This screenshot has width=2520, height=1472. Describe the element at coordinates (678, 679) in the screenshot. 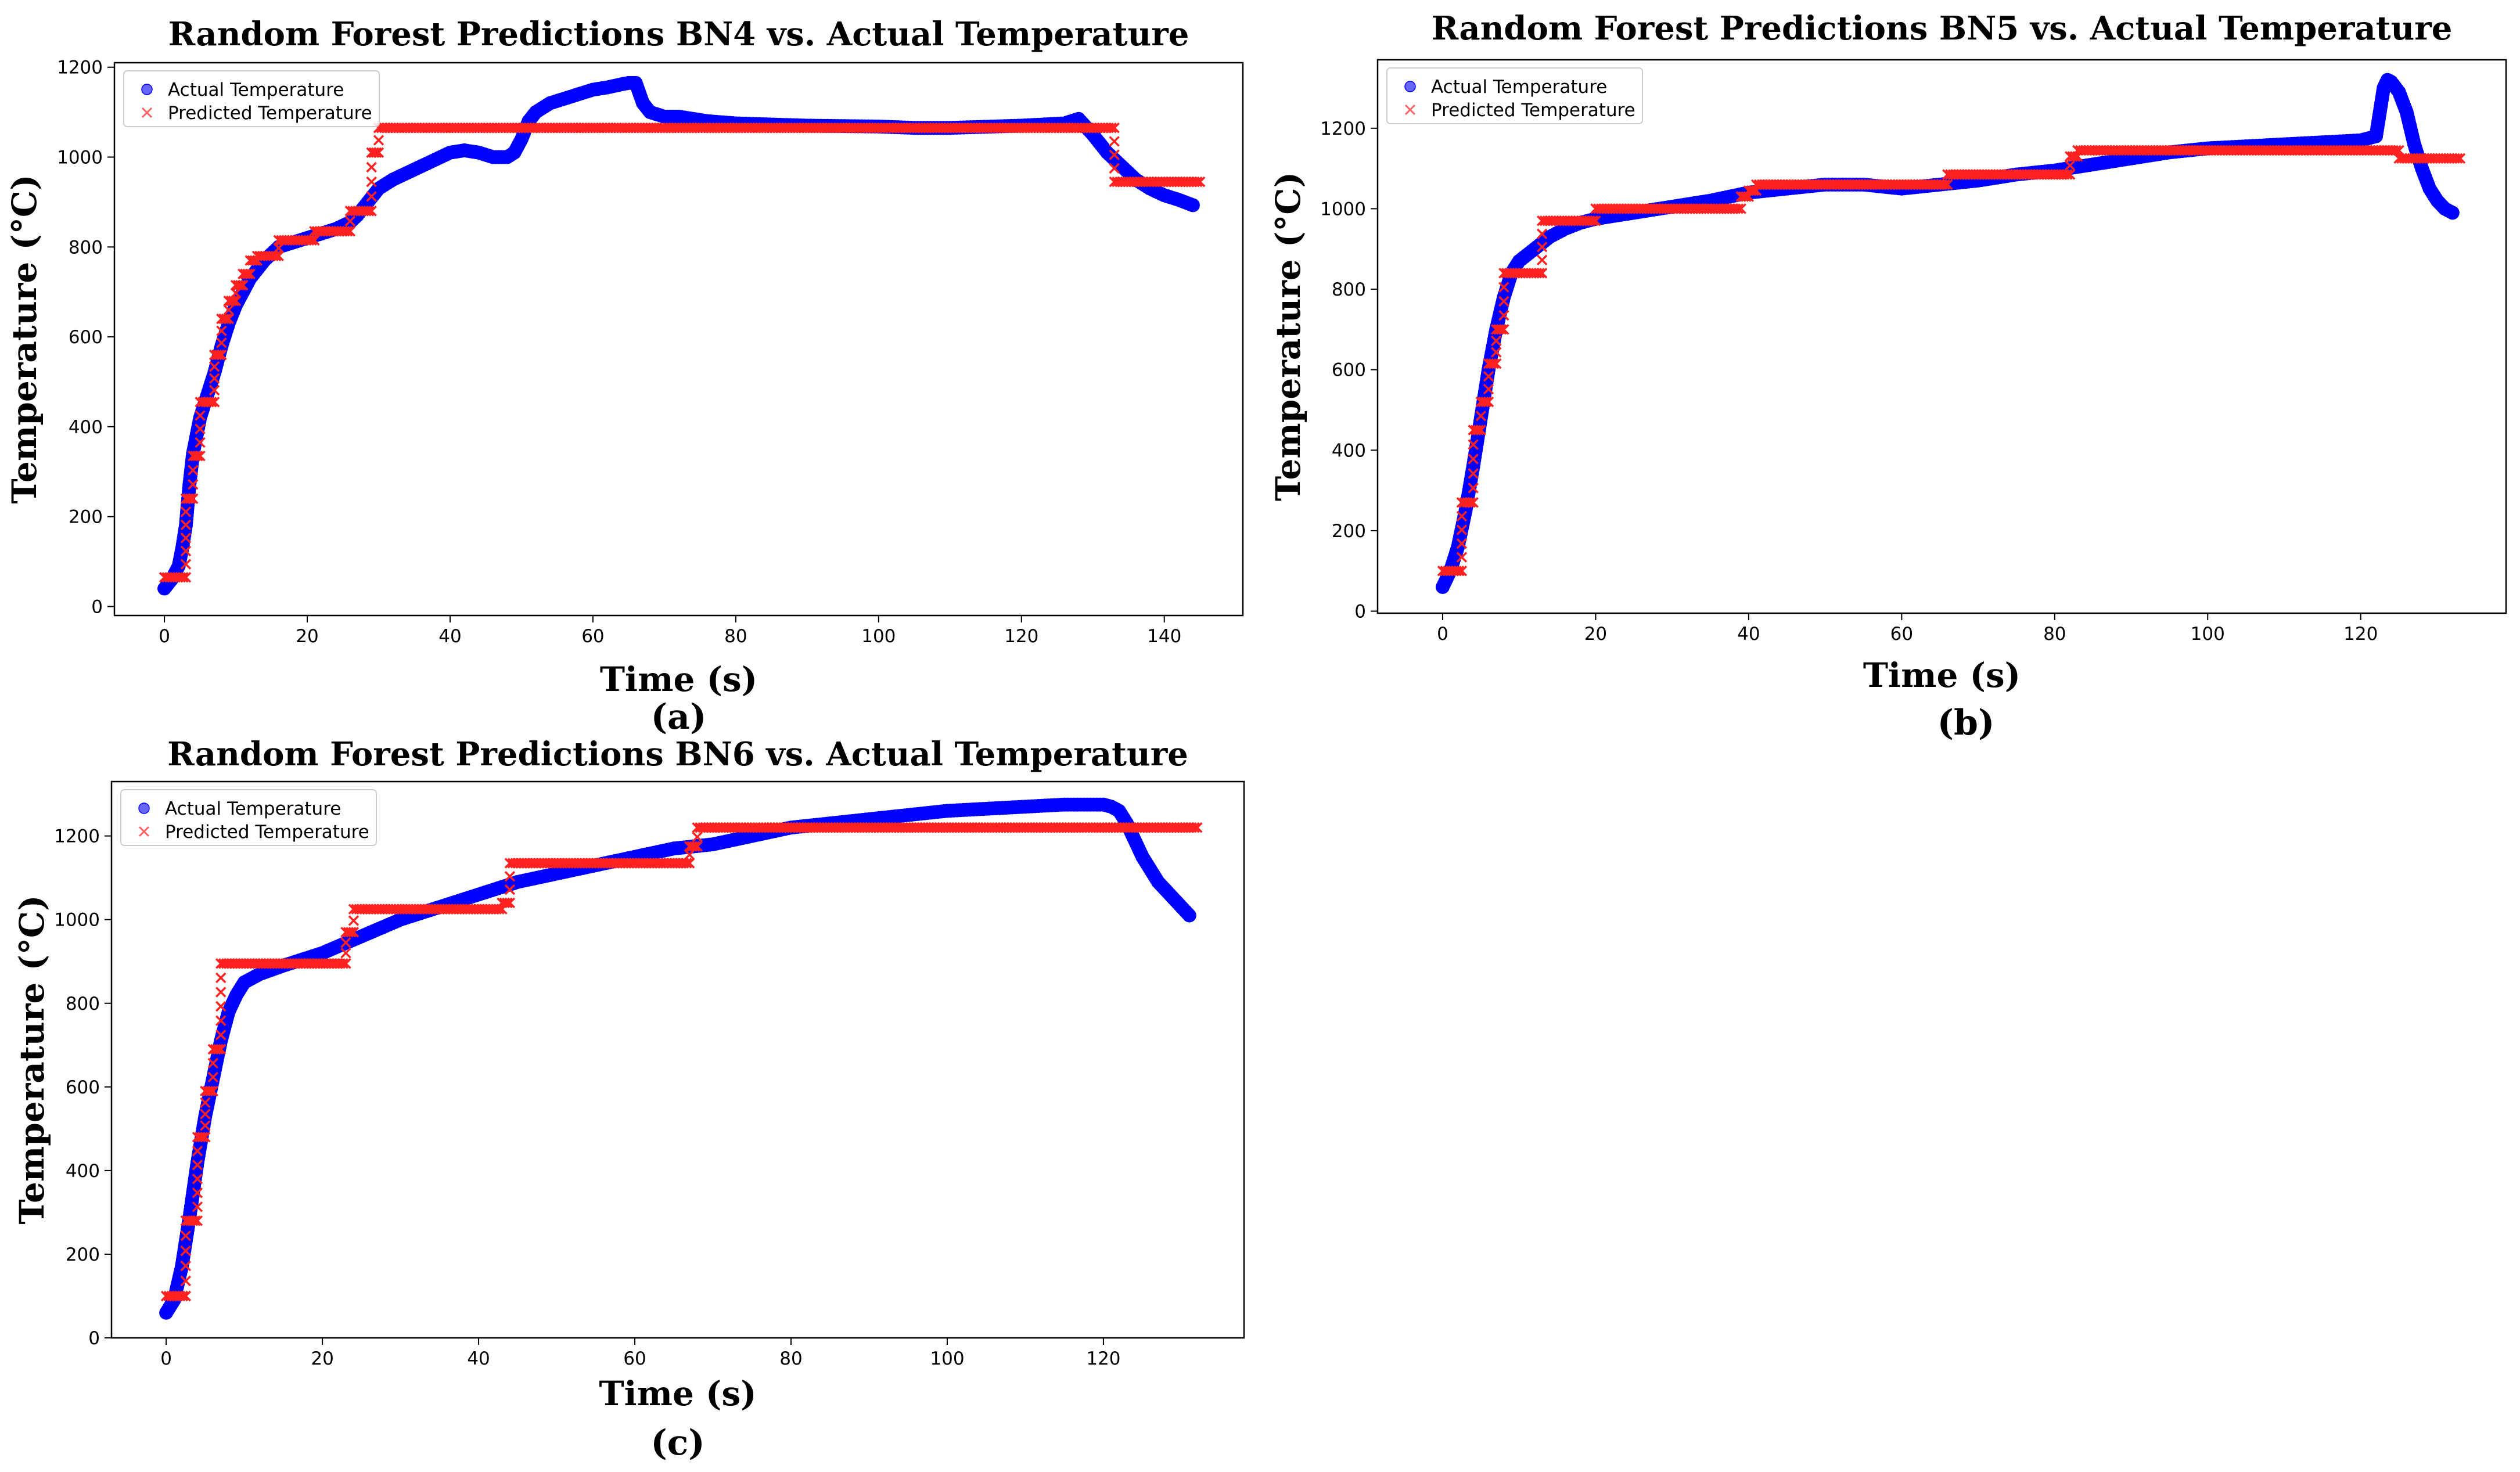

I see `x-axis-label: Time (s)` at that location.